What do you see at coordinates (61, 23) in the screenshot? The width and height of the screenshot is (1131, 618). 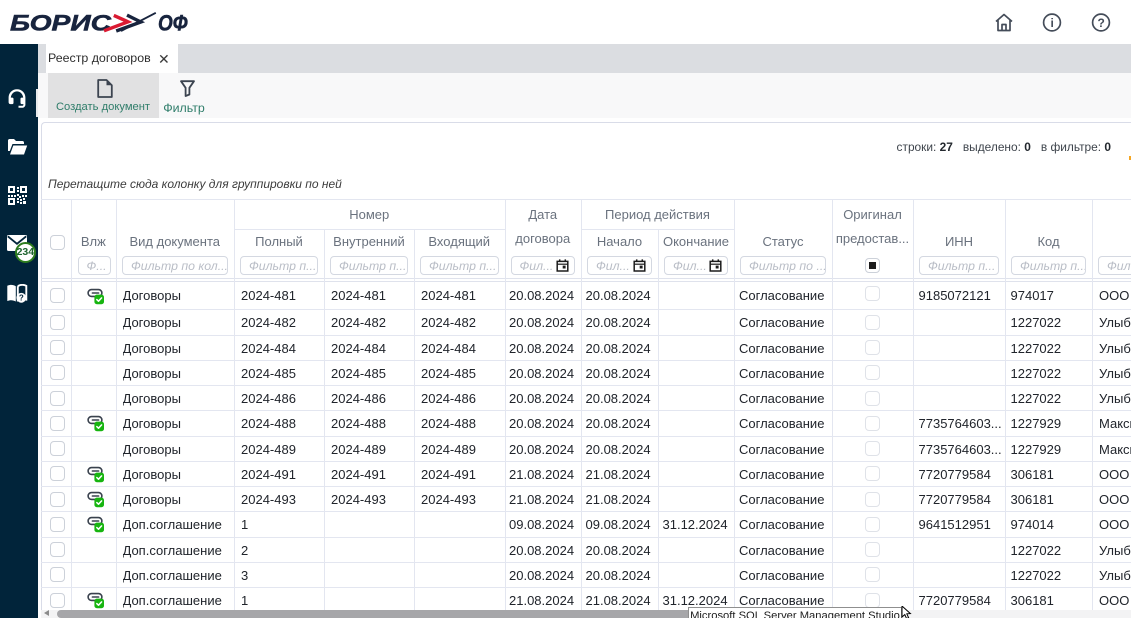 I see `svg-text: БОРИС` at bounding box center [61, 23].